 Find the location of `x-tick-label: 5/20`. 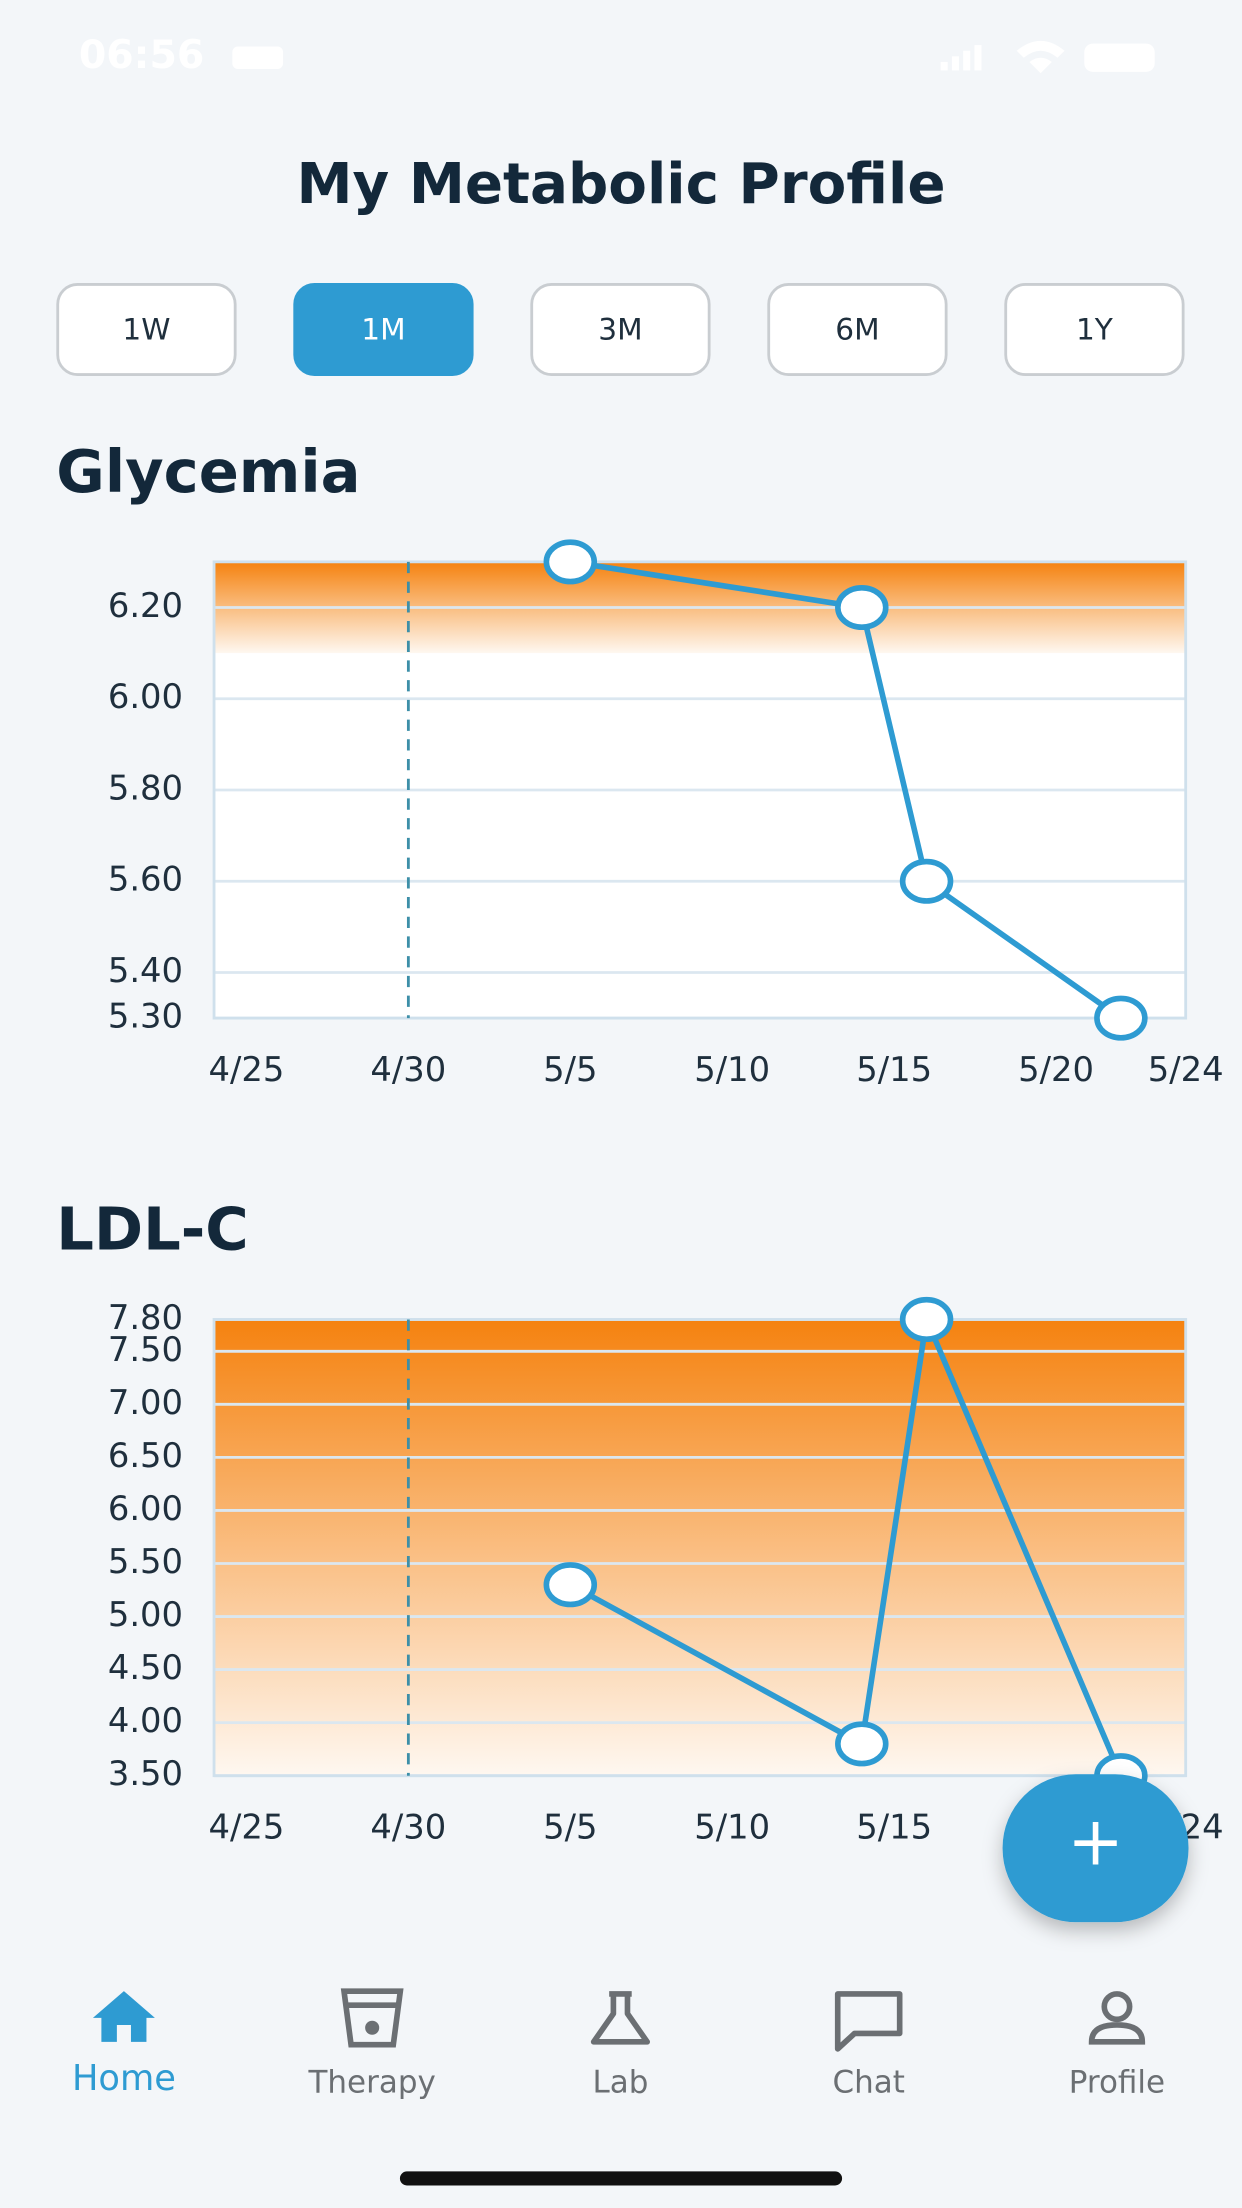

x-tick-label: 5/20 is located at coordinates (1056, 1069).